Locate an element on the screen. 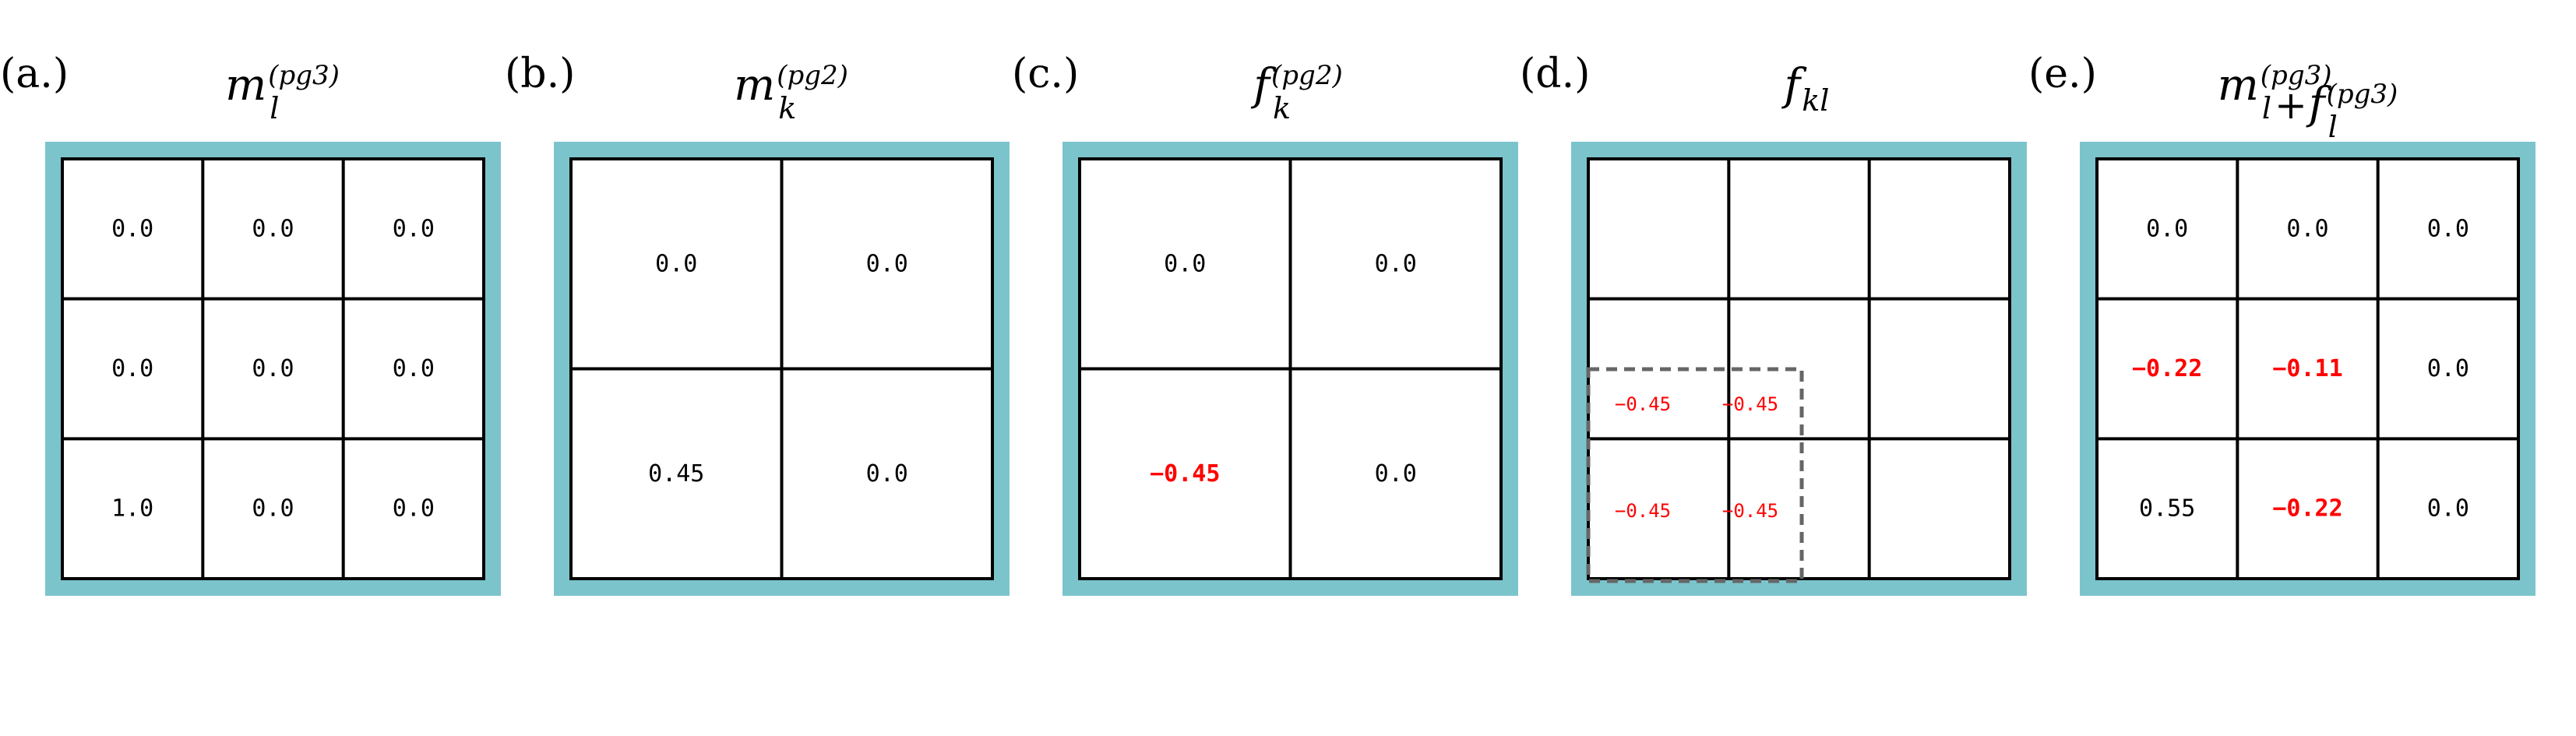 The width and height of the screenshot is (2576, 736). panel-label: (d.) is located at coordinates (1555, 74).